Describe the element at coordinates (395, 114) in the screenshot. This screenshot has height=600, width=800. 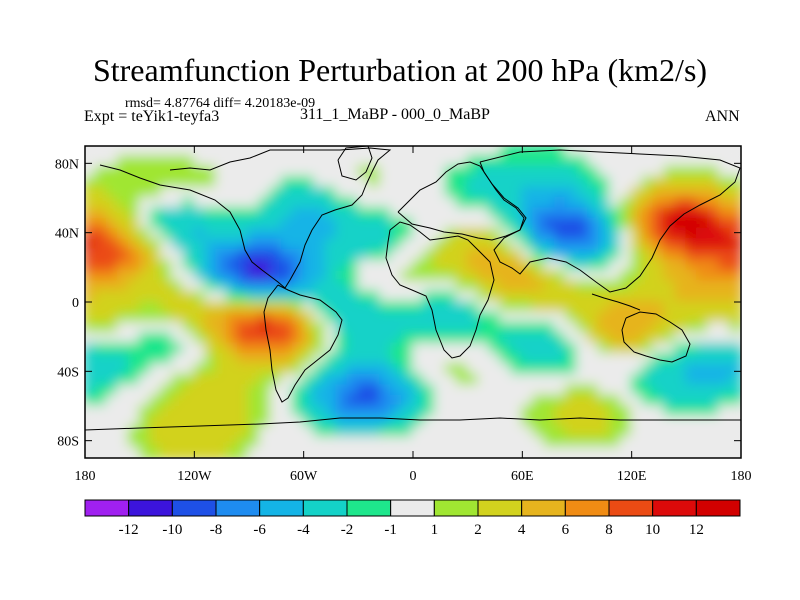
I see `comparison-label: 311_1_MaBP - 000_0_MaBP` at that location.